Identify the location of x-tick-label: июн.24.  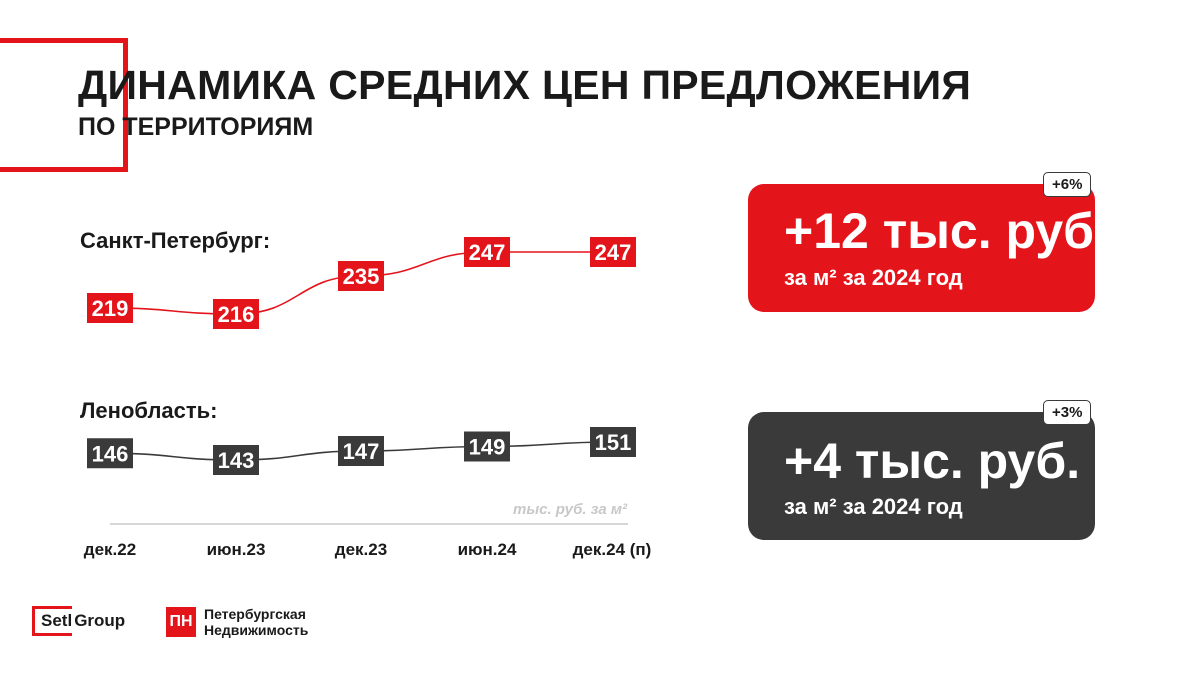
(487, 549).